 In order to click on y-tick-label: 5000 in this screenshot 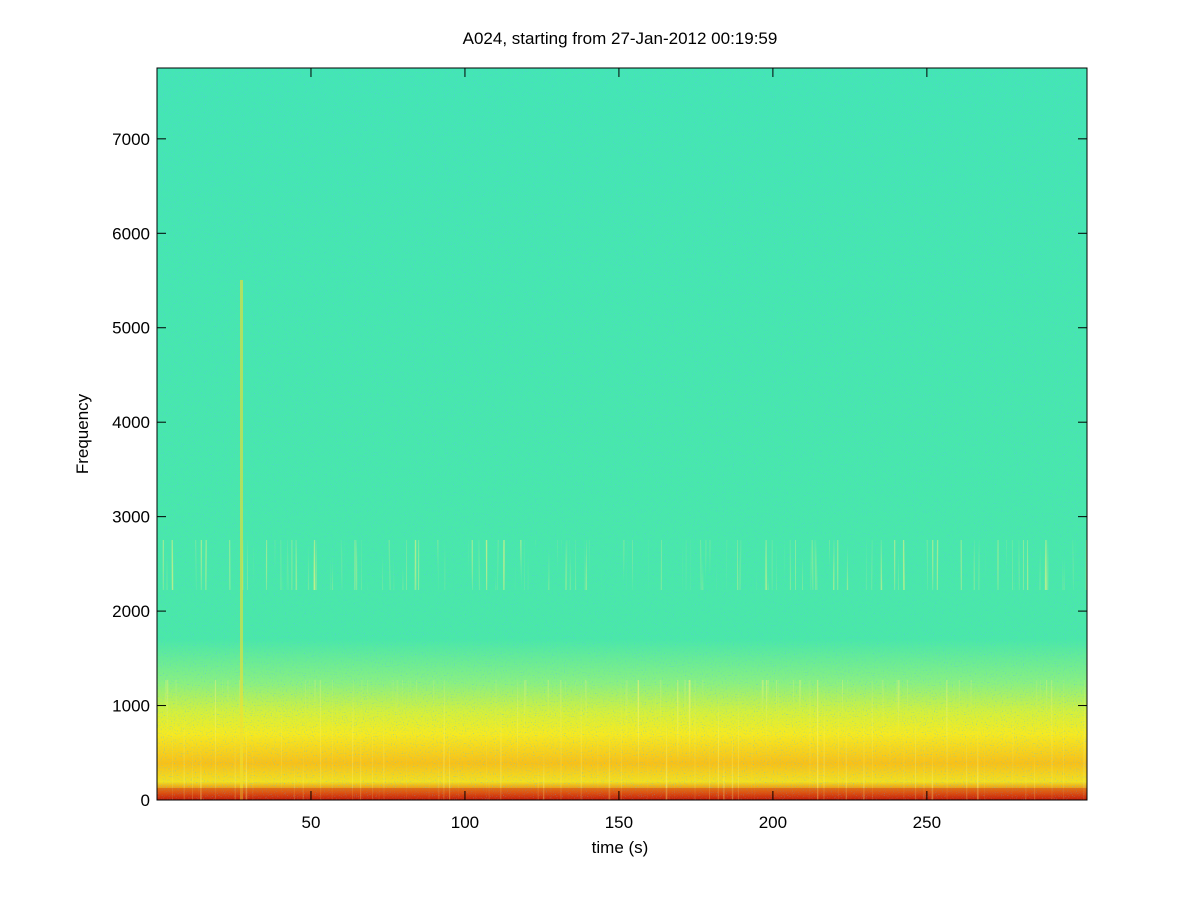, I will do `click(131, 328)`.